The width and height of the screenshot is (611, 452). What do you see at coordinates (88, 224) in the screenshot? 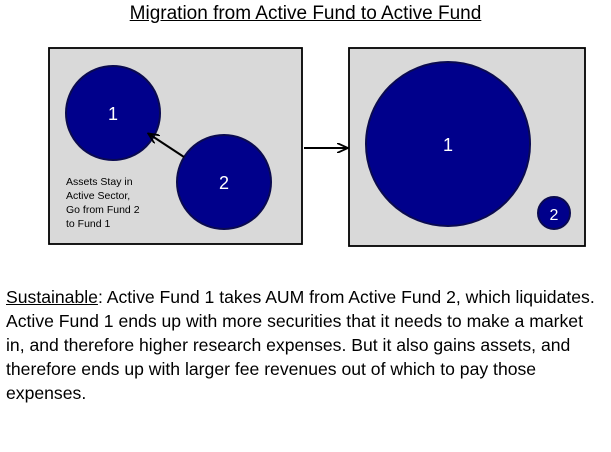
I see `before-panel-note-line-4: to Fund 1` at bounding box center [88, 224].